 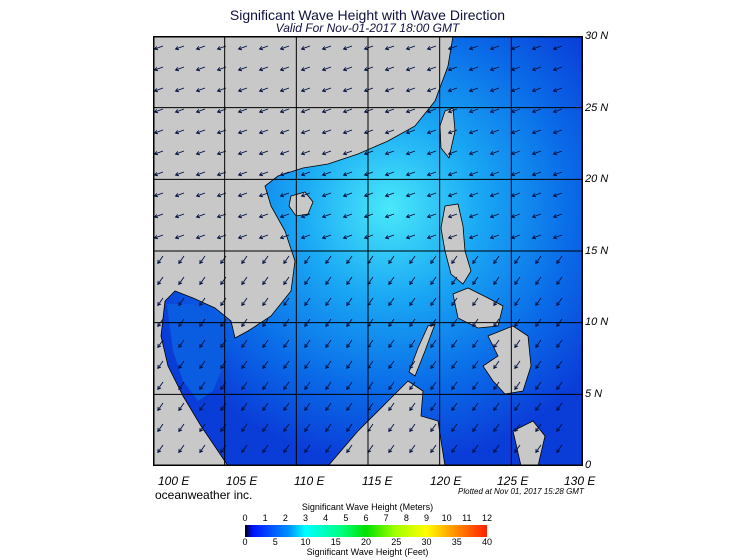 I want to click on land-palawan, so click(x=422, y=350).